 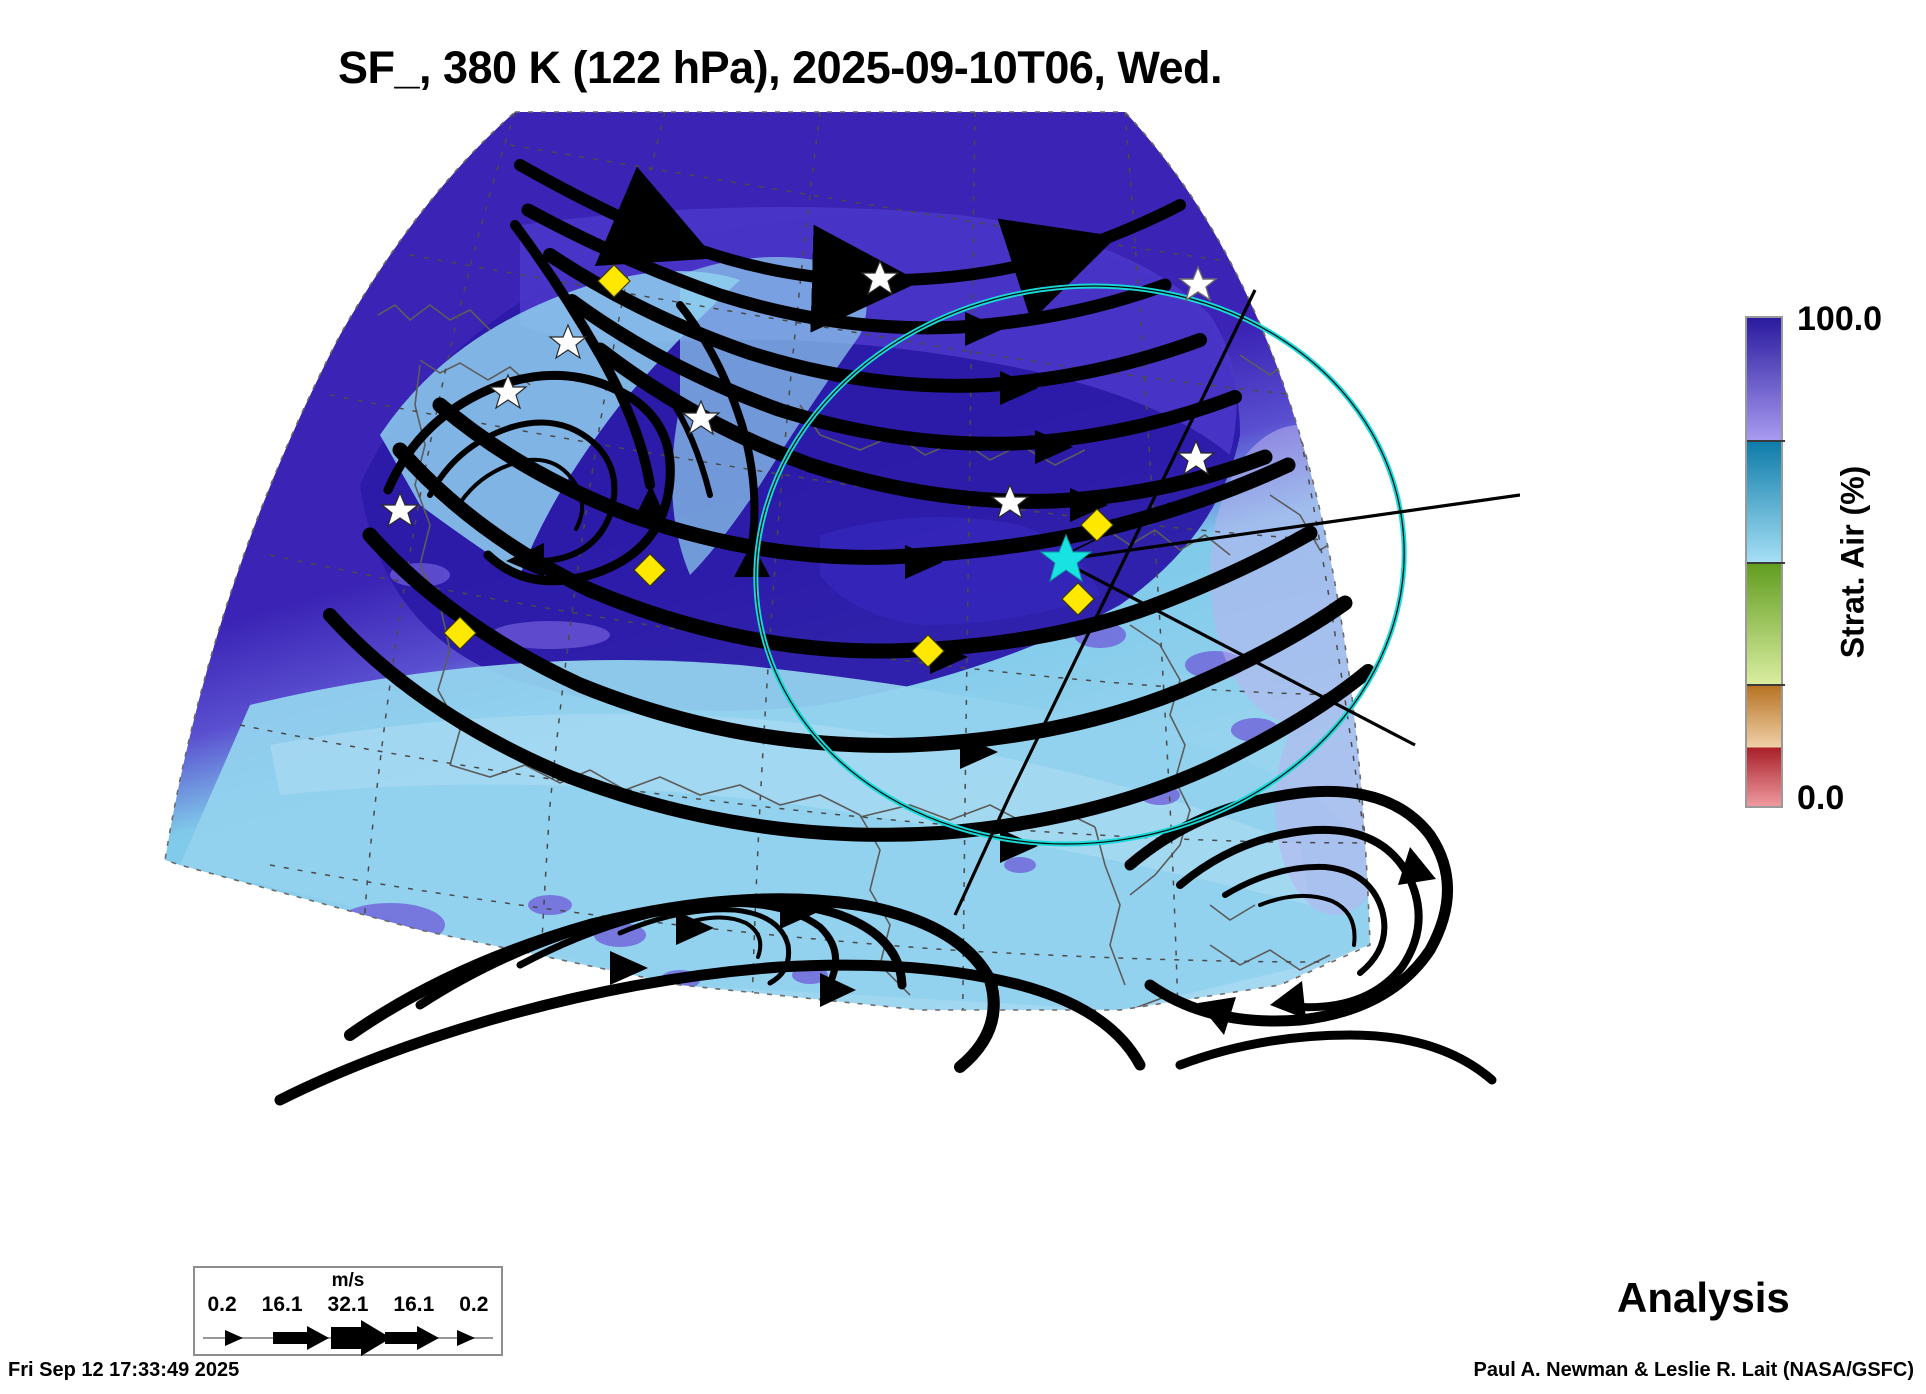 What do you see at coordinates (282, 1304) in the screenshot?
I see `wind-tick-1: 16.1` at bounding box center [282, 1304].